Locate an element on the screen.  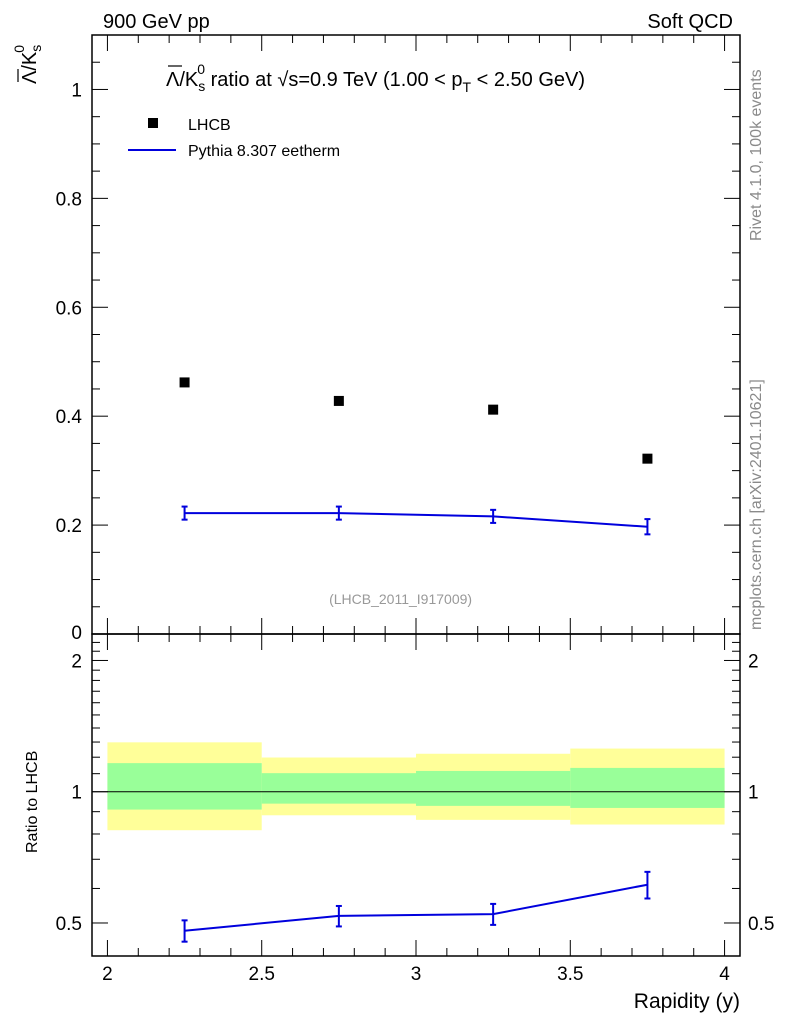
y-tick-label: 0.2 is located at coordinates (69, 526).